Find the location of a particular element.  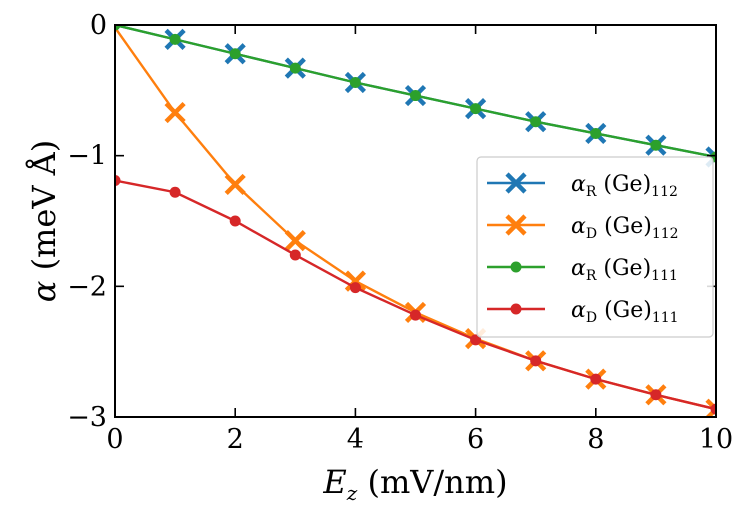

x-tick-label: 10 is located at coordinates (716, 439).